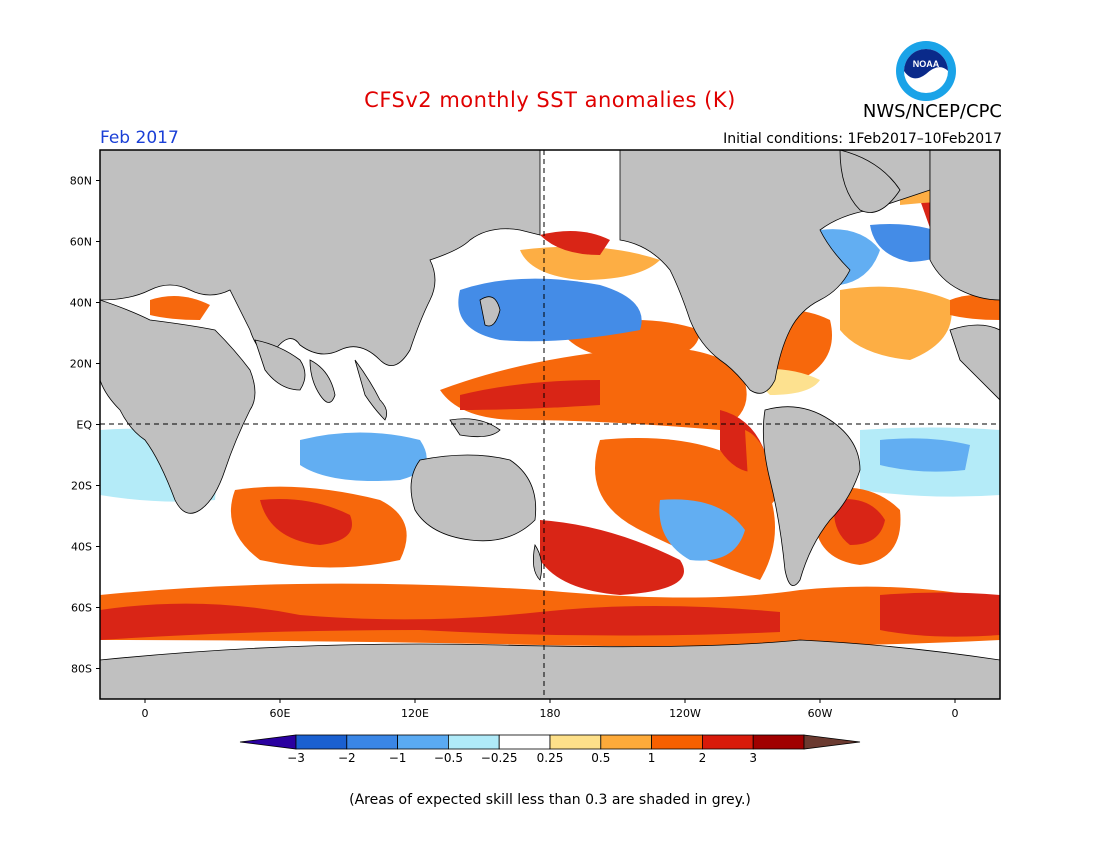  What do you see at coordinates (550, 713) in the screenshot?
I see `lon-label: 180` at bounding box center [550, 713].